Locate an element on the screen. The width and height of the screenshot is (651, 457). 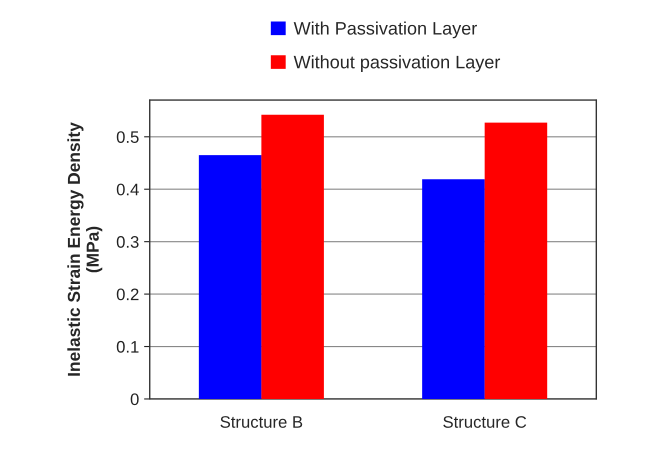
y-tick-label: 0.3 is located at coordinates (127, 242).